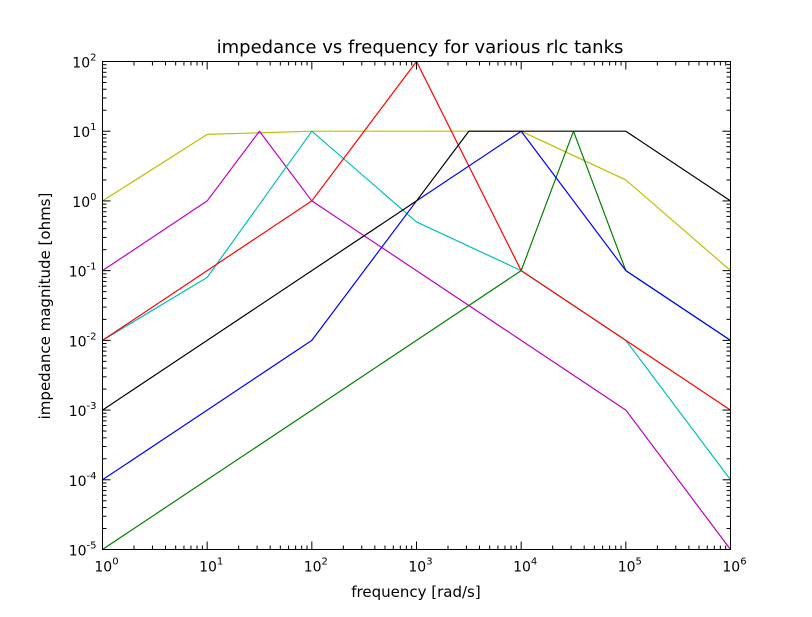 This screenshot has width=812, height=617. What do you see at coordinates (415, 592) in the screenshot?
I see `x-axis-label: frequency [rad/s]` at bounding box center [415, 592].